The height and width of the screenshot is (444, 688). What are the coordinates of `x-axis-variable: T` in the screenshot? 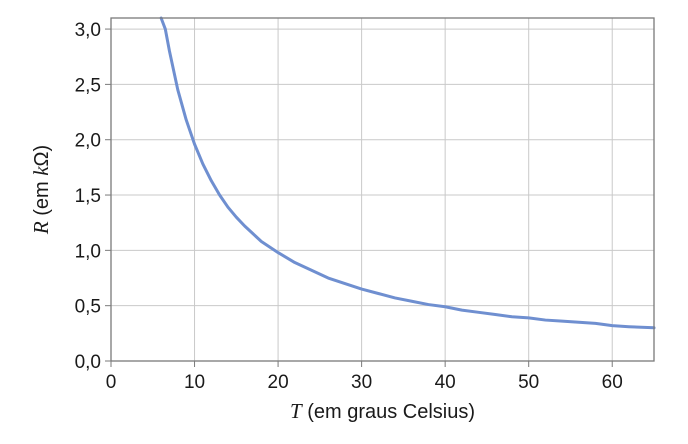 It's located at (296, 411).